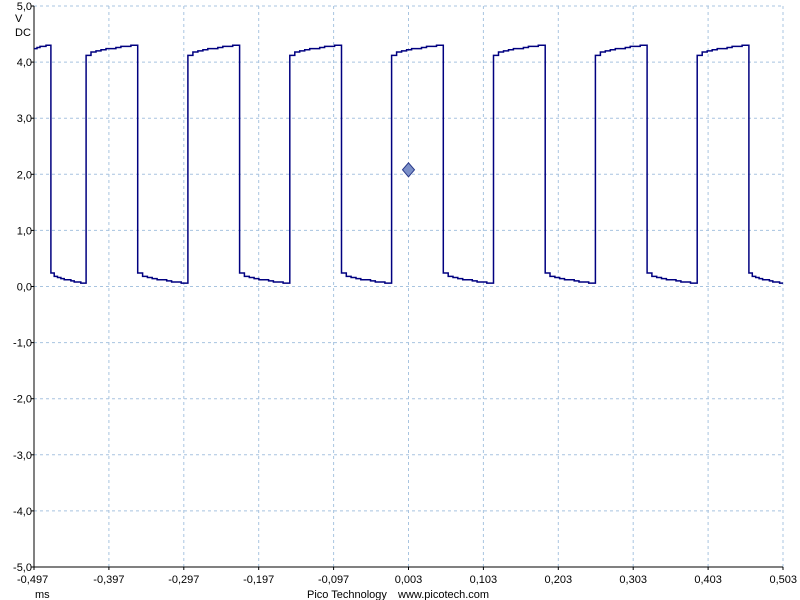  Describe the element at coordinates (183, 580) in the screenshot. I see `x-tick-label: -0,297` at that location.